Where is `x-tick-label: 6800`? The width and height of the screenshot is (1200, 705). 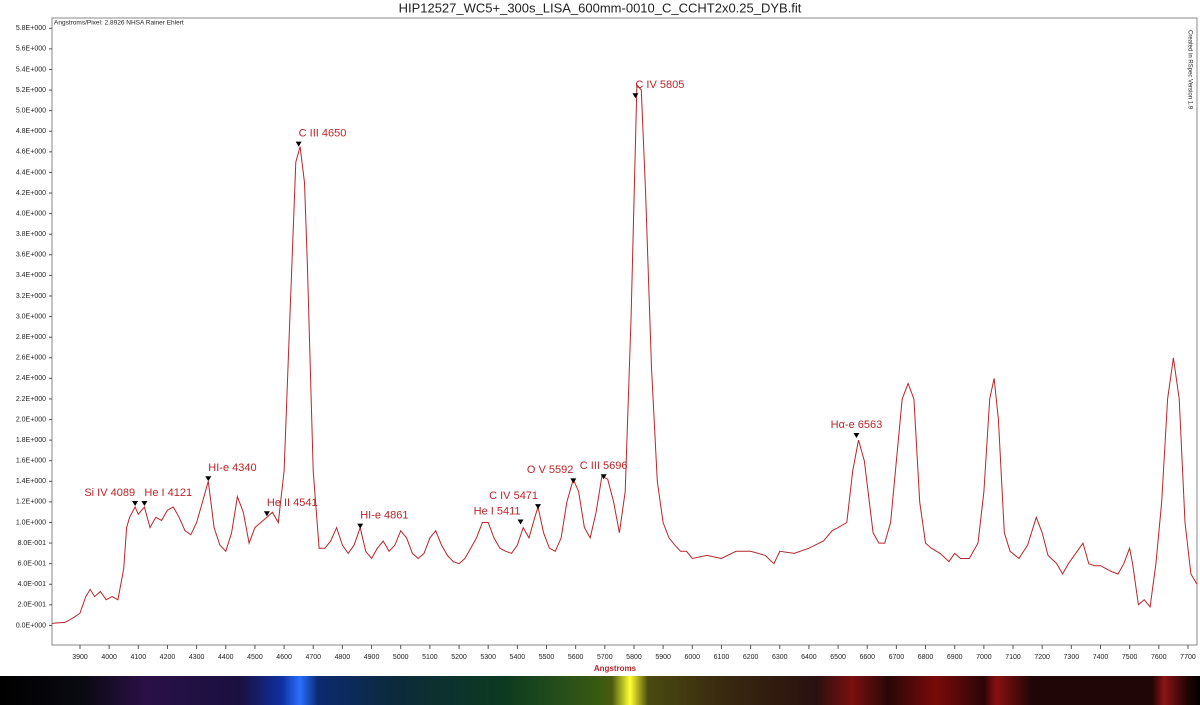 x-tick-label: 6800 is located at coordinates (926, 657).